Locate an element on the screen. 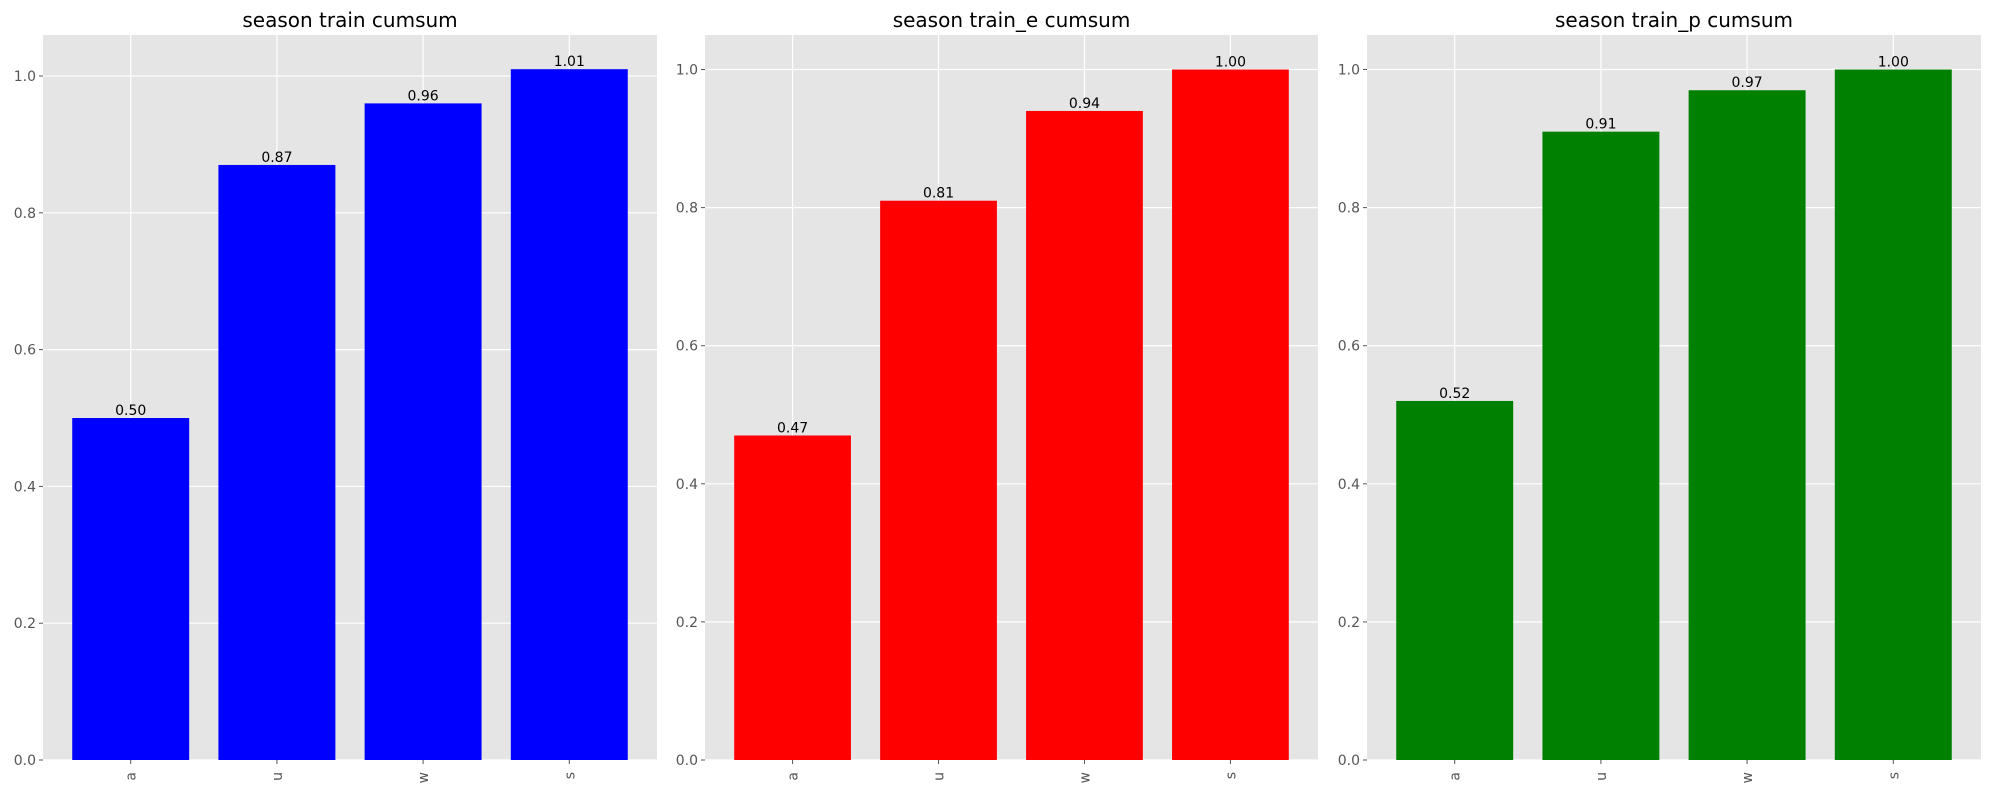 This screenshot has width=1989, height=790. bar-value-label: 0.97 is located at coordinates (1747, 83).